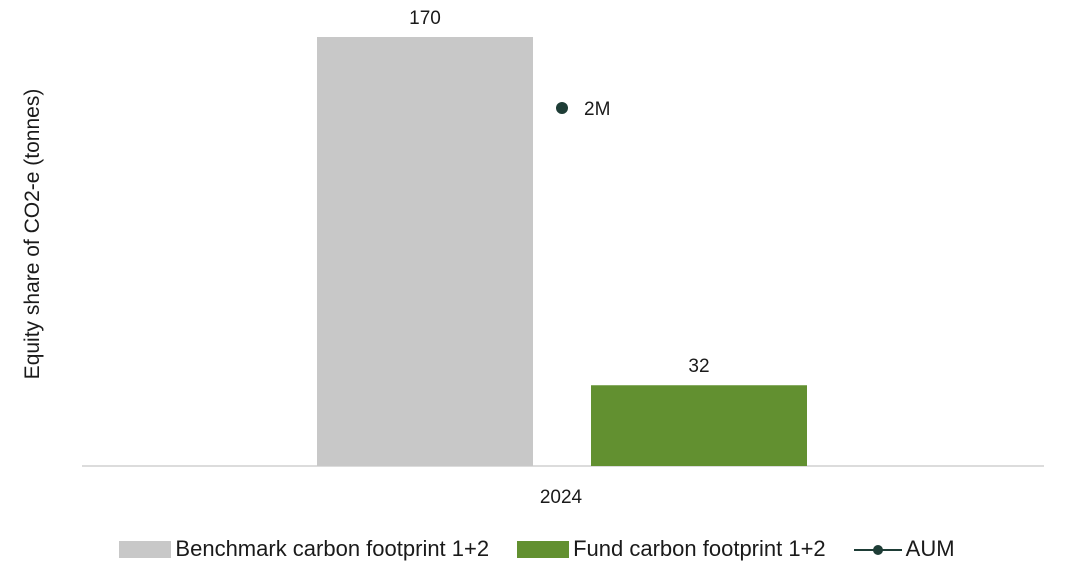 This screenshot has width=1074, height=566. Describe the element at coordinates (145, 549) in the screenshot. I see `legend-swatch-benchmark` at that location.